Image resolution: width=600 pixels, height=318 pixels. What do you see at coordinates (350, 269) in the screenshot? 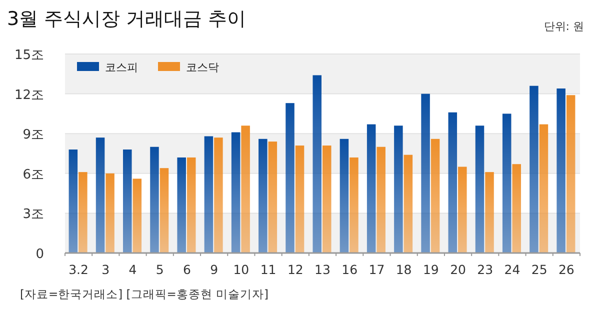
I see `x-tick-label: 16` at bounding box center [350, 269].